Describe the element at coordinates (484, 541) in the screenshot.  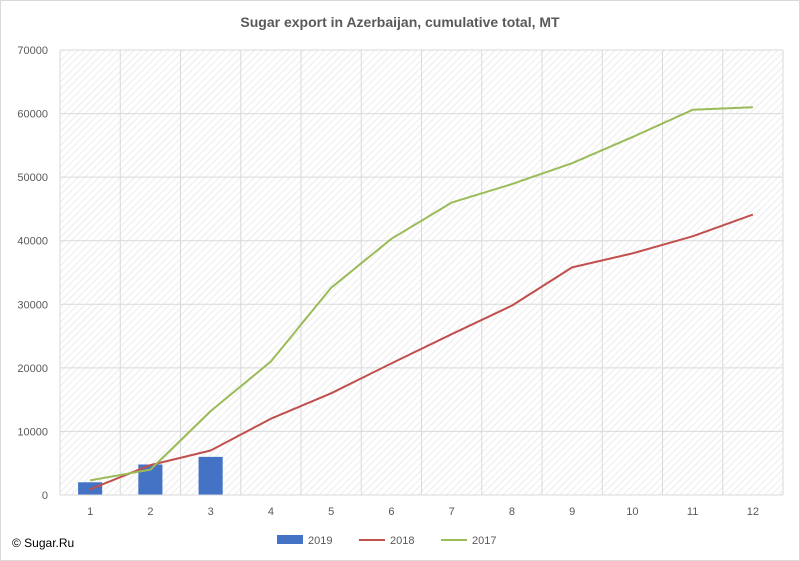
I see `legend-label-2017: 2017` at that location.